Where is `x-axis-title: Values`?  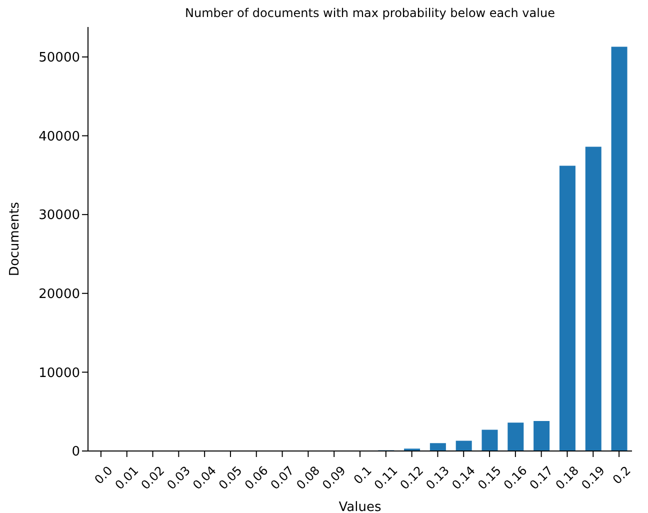 x-axis-title: Values is located at coordinates (360, 506).